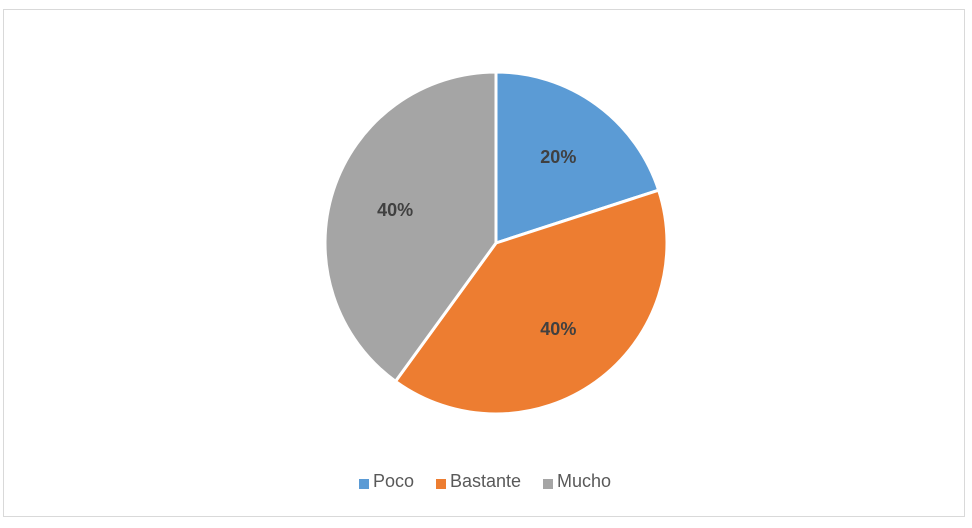  I want to click on pie-slice-mucho, so click(410, 226).